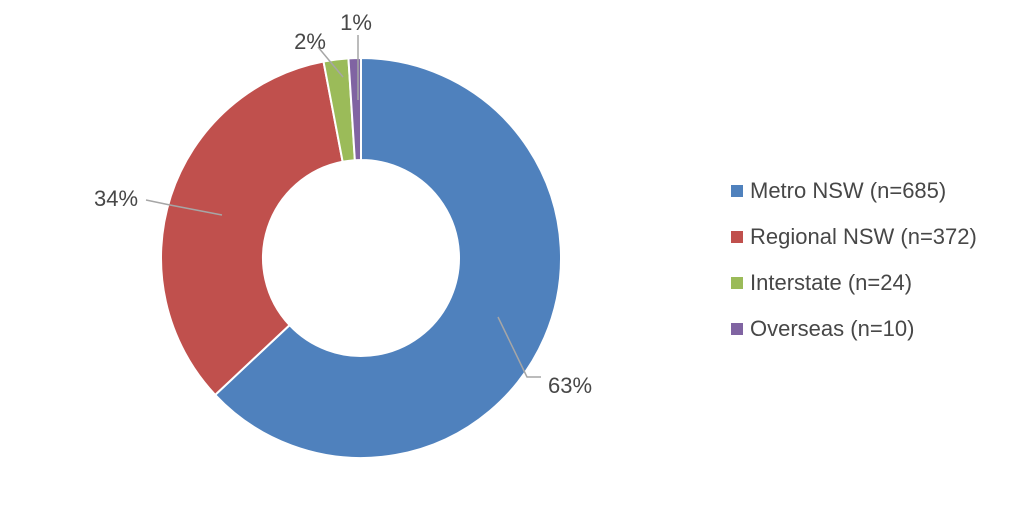 The height and width of the screenshot is (516, 1024). Describe the element at coordinates (356, 22) in the screenshot. I see `data-label-overseas: 1%` at that location.